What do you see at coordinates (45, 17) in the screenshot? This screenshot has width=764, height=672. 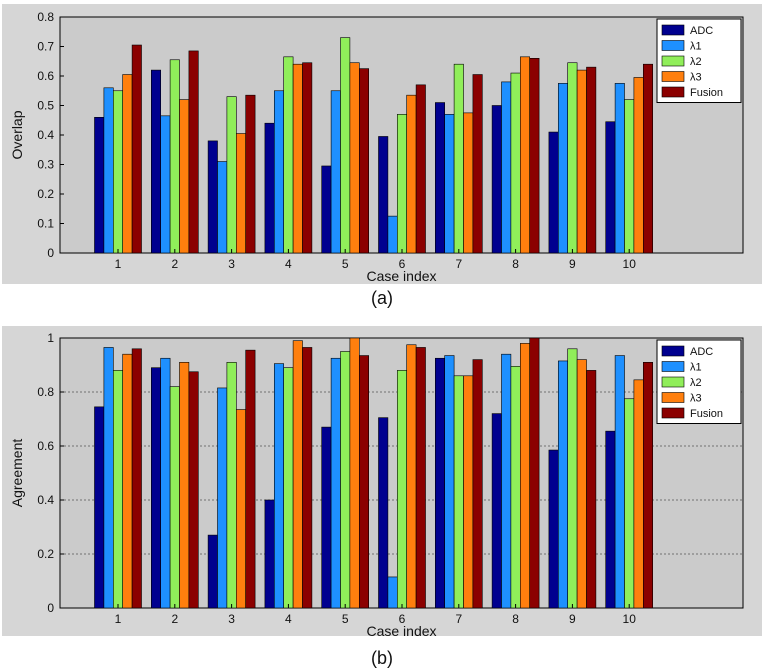 I see `y-tick-label: 0.8` at bounding box center [45, 17].